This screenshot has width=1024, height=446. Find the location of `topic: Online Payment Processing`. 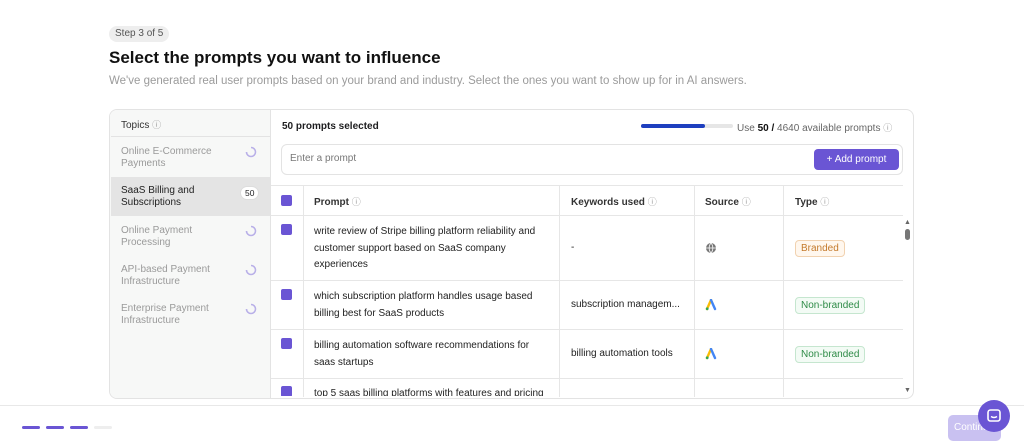

topic: Online Payment Processing is located at coordinates (190, 236).